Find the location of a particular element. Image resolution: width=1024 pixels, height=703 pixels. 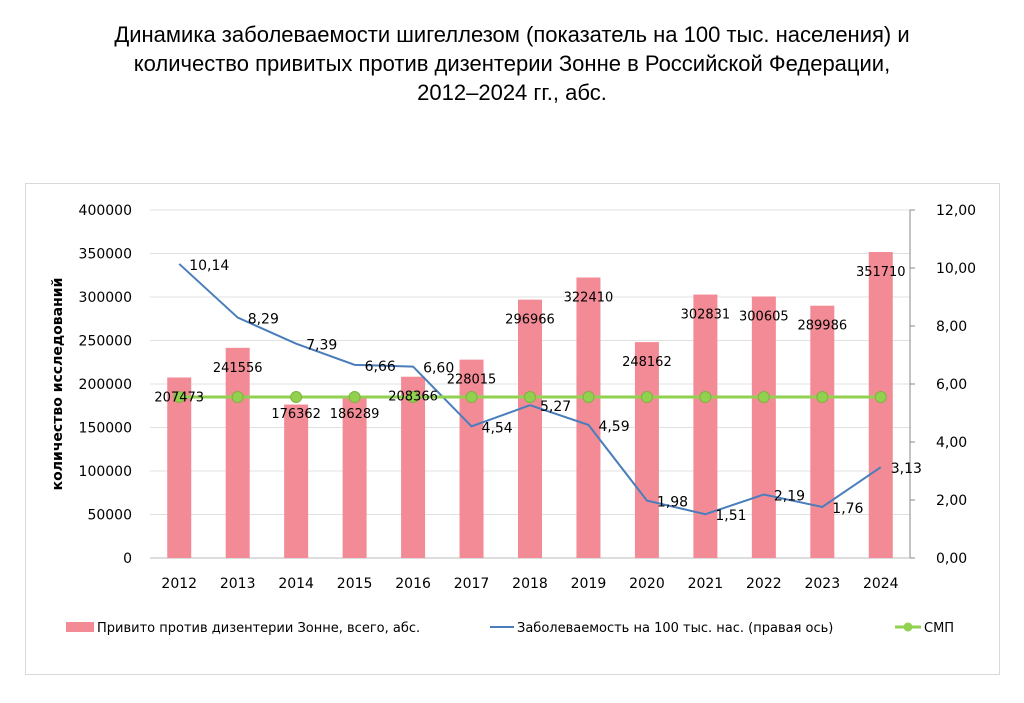

x-tick-label: 2012 is located at coordinates (179, 584).